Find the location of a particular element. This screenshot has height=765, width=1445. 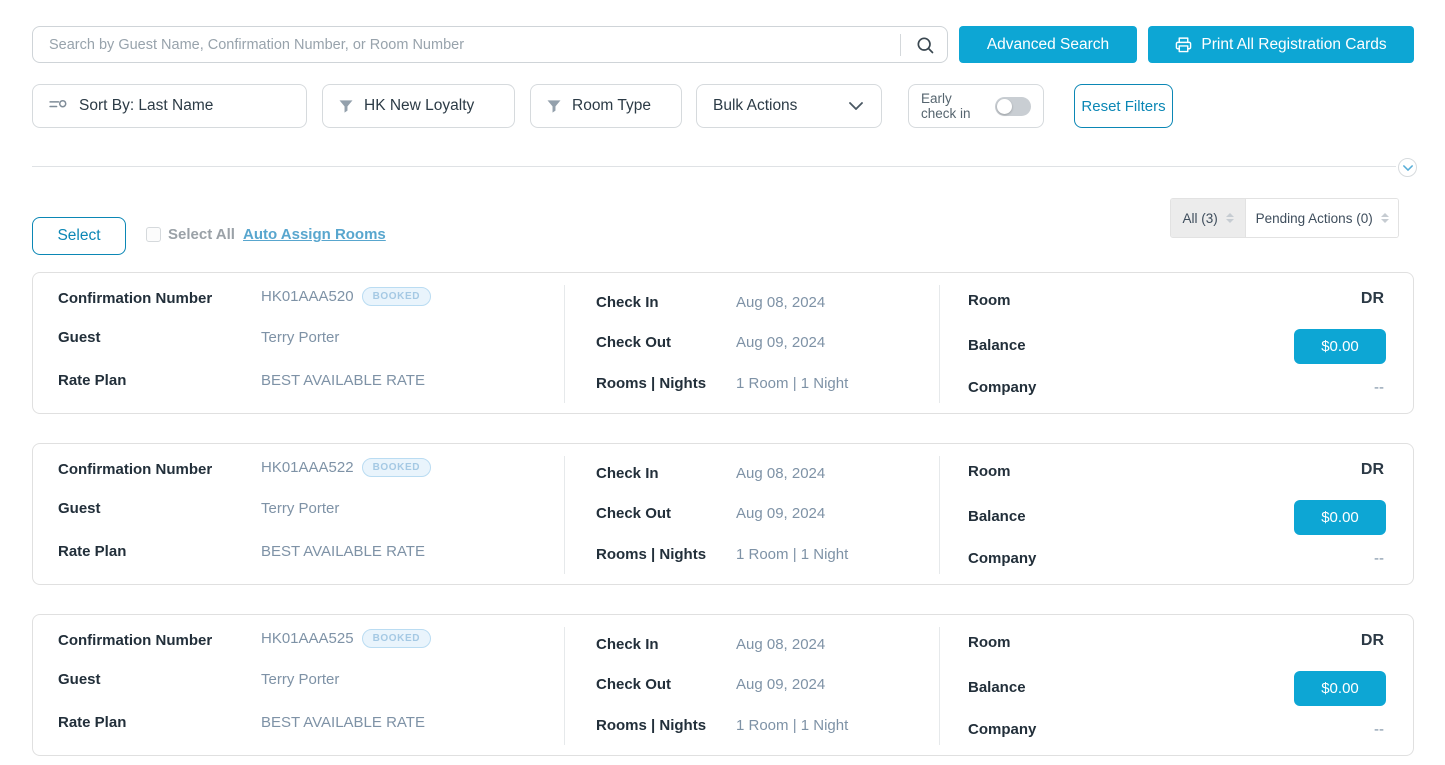

company-label: Company is located at coordinates (1002, 387).